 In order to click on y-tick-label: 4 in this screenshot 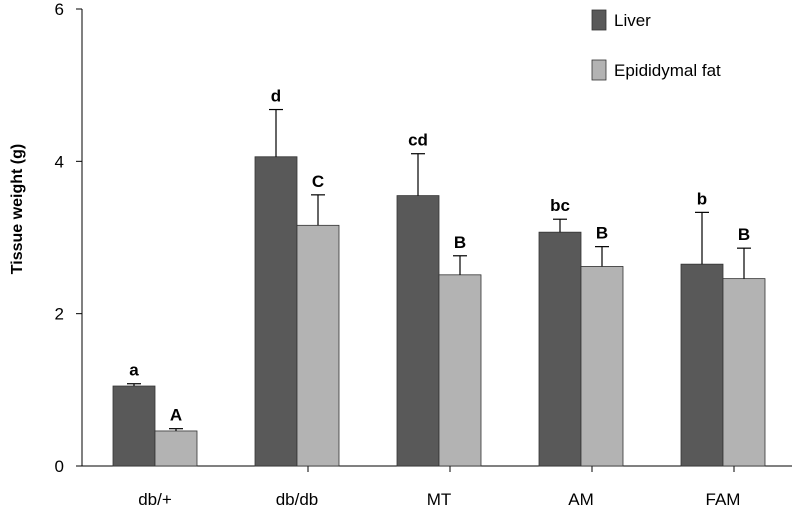, I will do `click(59, 161)`.